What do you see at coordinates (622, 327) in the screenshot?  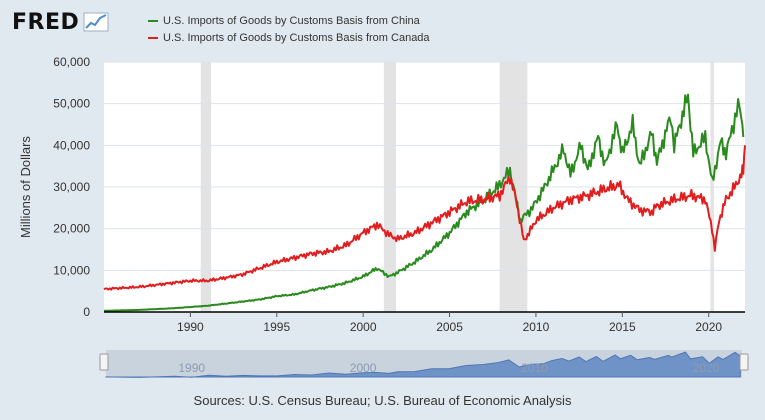 I see `x-tick-label: 2015` at bounding box center [622, 327].